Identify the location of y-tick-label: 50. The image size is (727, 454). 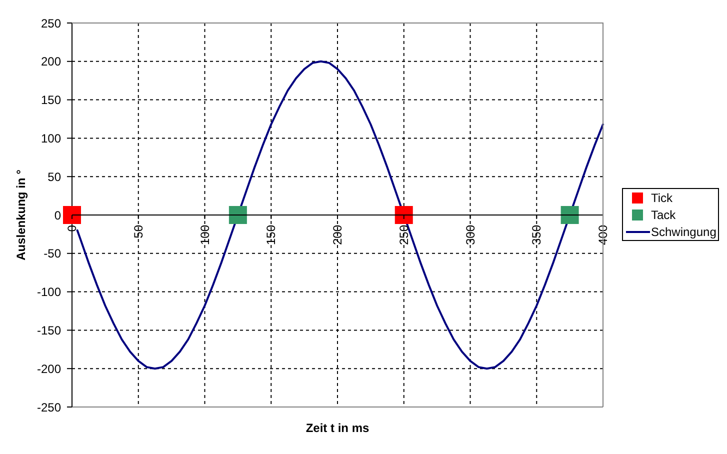
(55, 177).